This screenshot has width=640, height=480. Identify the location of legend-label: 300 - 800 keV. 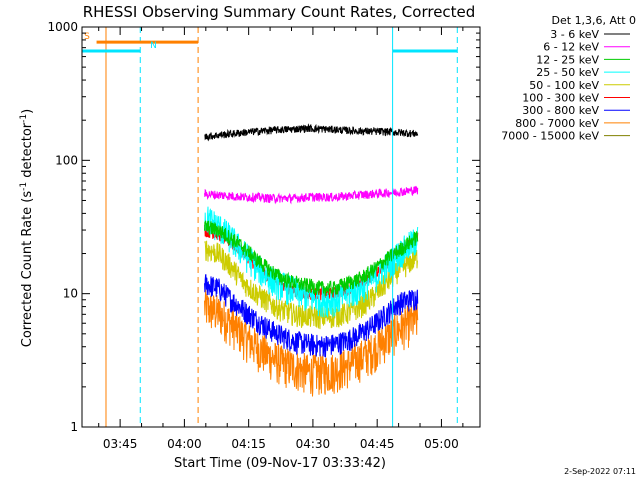
(560, 110).